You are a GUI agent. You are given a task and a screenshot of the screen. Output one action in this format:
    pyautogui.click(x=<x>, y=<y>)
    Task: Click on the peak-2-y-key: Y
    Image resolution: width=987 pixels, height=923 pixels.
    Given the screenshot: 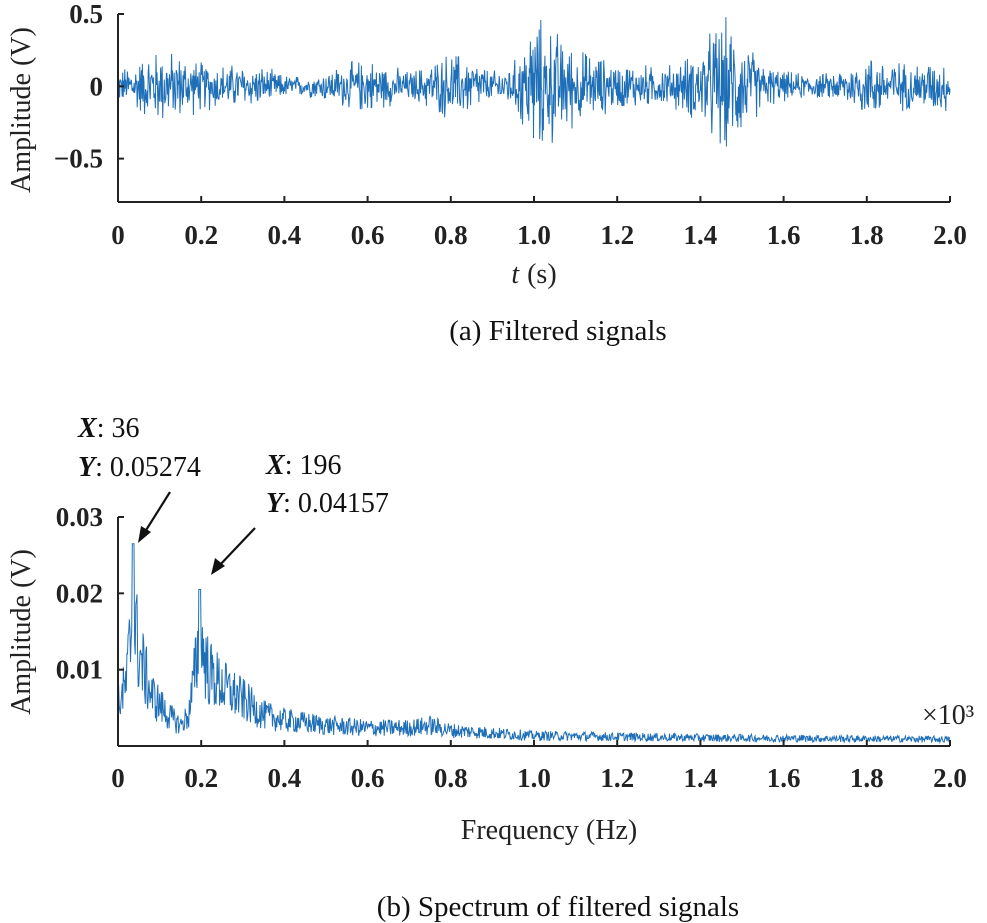 What is the action you would take?
    pyautogui.click(x=276, y=503)
    